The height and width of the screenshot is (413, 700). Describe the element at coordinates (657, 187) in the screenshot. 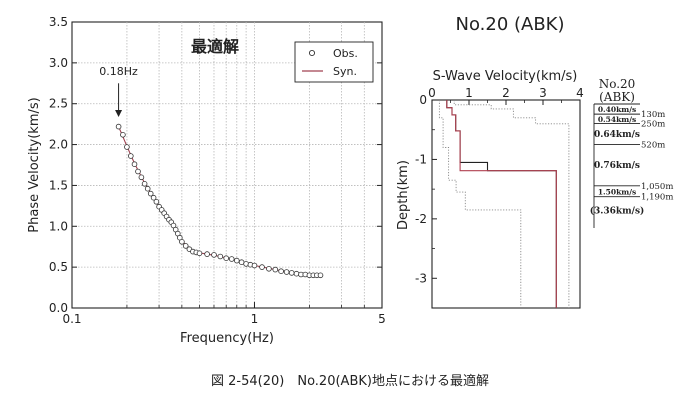

I see `layer-depth-label: 1,050m` at that location.